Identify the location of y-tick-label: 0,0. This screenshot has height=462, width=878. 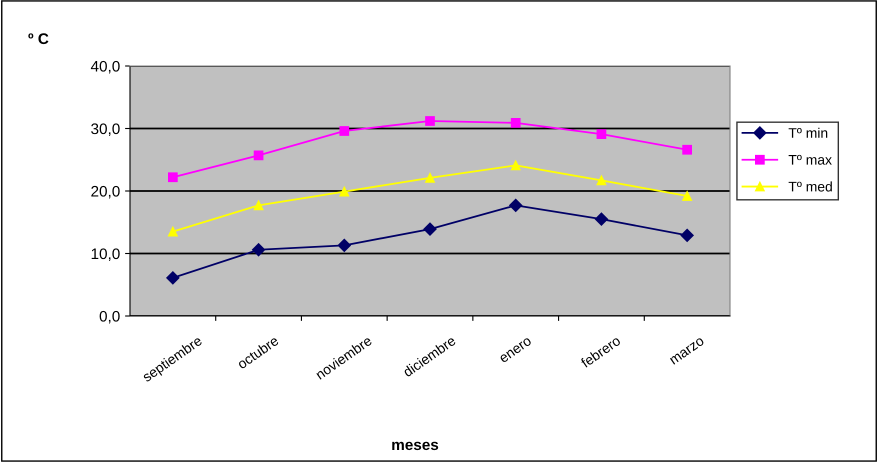
(110, 317).